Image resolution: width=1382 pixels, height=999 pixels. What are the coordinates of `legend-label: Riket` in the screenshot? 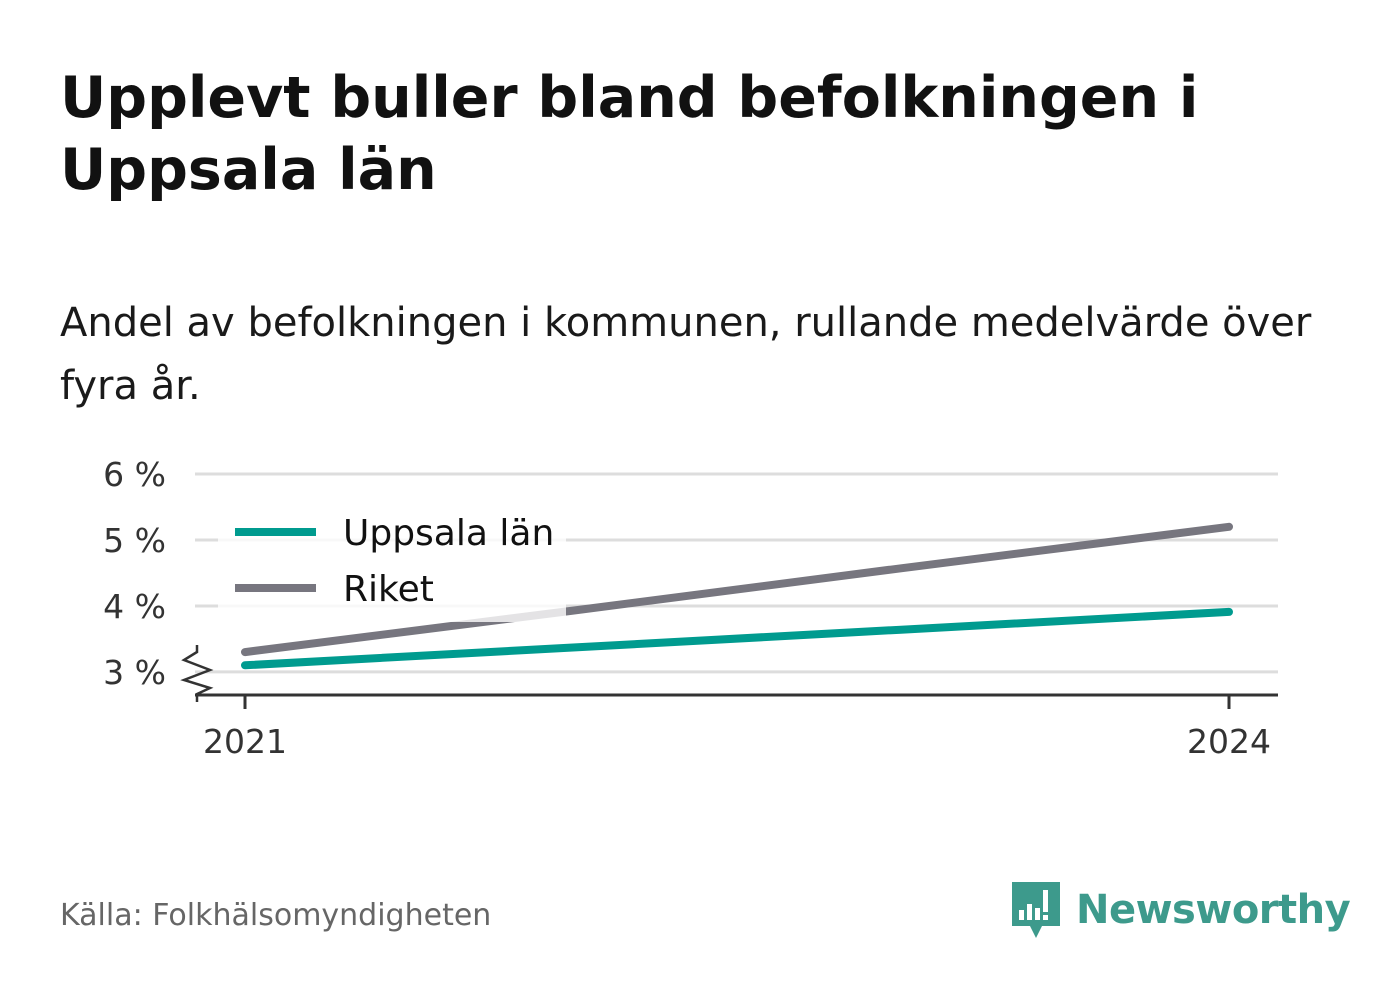 It's located at (388, 589).